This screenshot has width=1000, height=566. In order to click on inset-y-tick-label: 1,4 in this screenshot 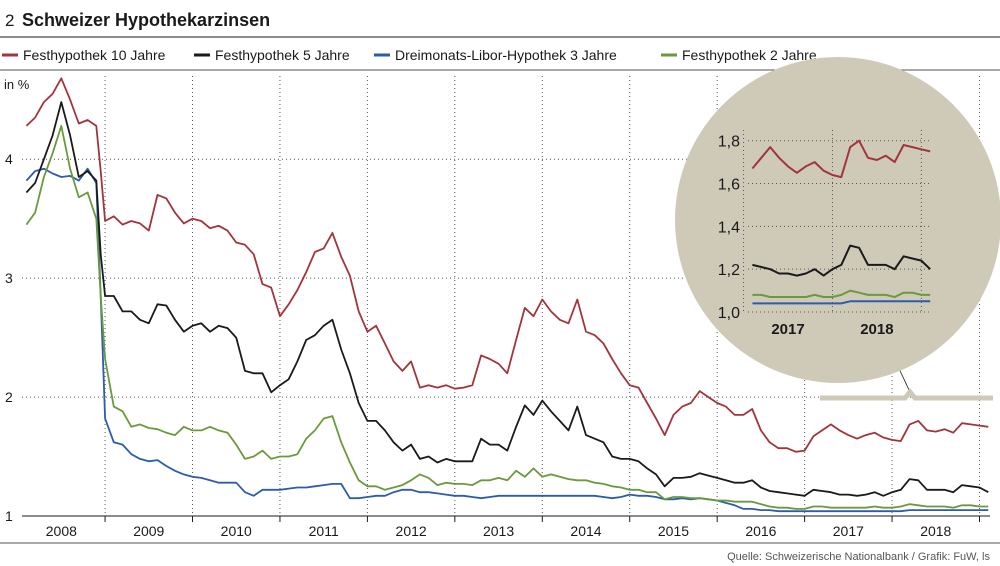, I will do `click(729, 227)`.